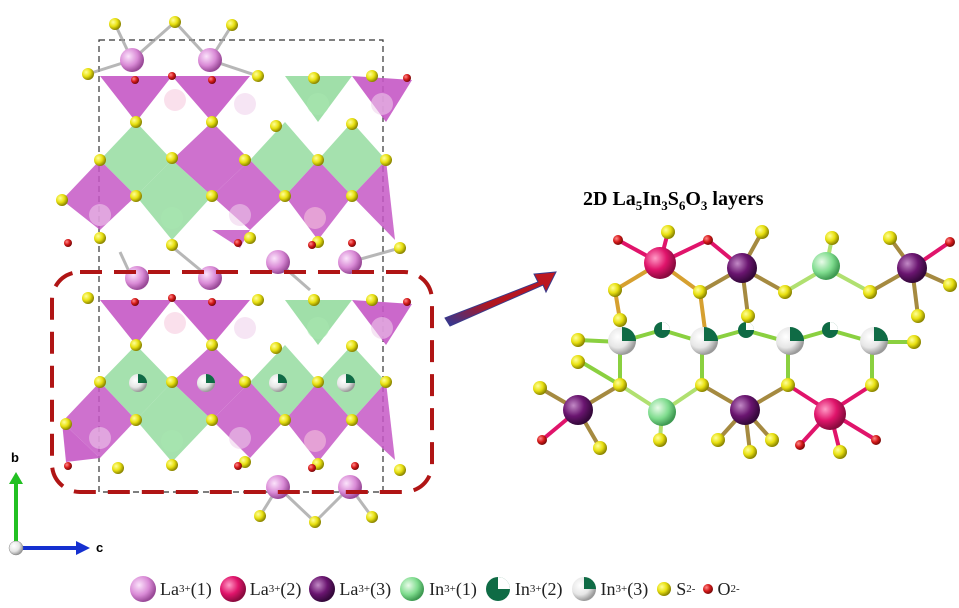  What do you see at coordinates (49, 514) in the screenshot?
I see `axis-indicator` at bounding box center [49, 514].